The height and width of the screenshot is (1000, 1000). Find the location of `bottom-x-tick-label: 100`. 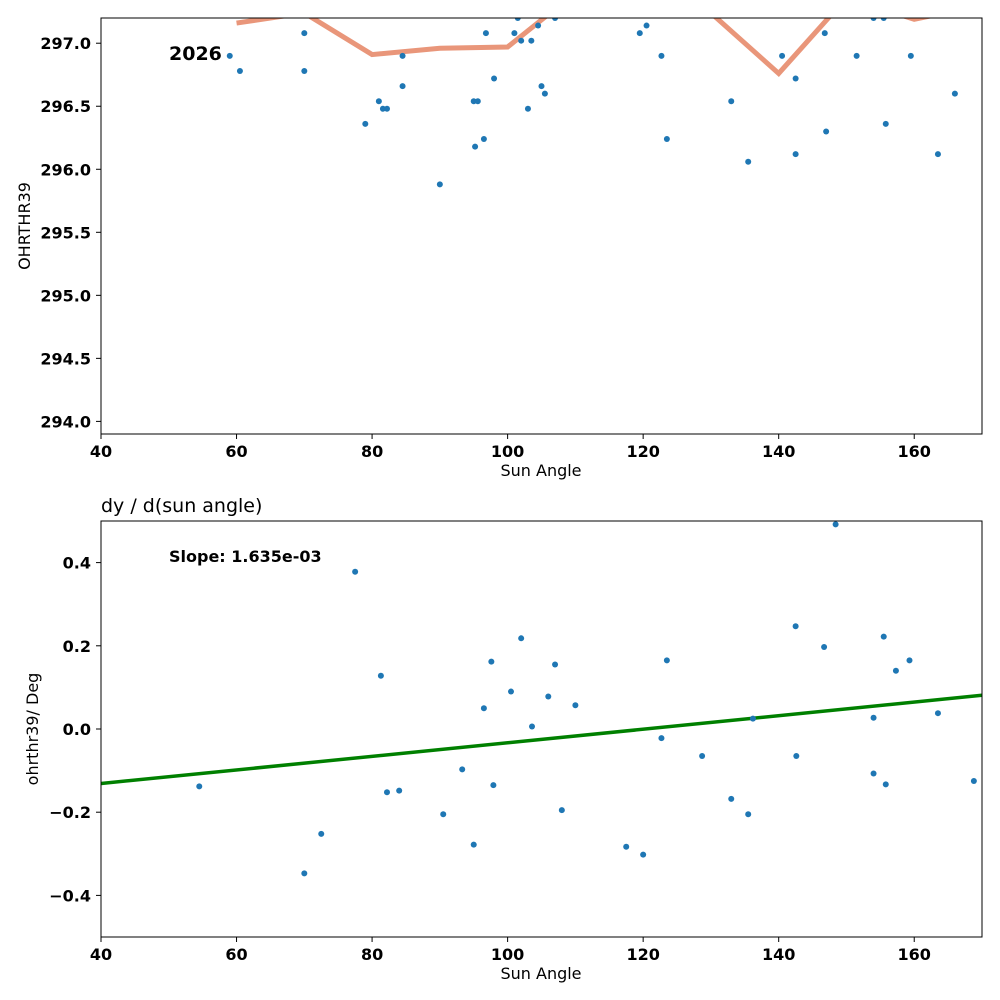

bottom-x-tick-label: 100 is located at coordinates (507, 954).